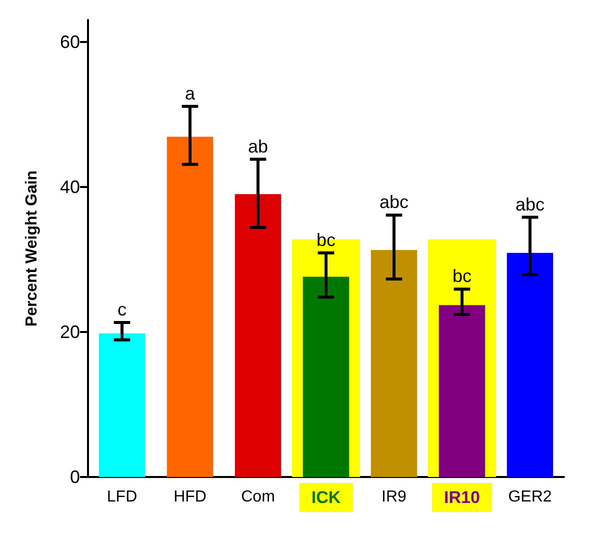  Describe the element at coordinates (190, 93) in the screenshot. I see `data-label: a` at that location.